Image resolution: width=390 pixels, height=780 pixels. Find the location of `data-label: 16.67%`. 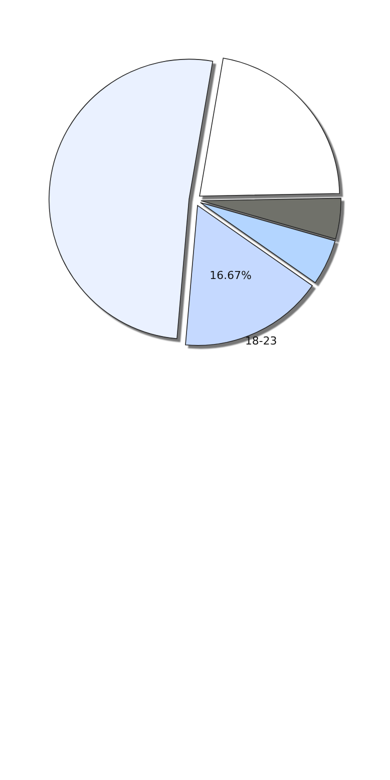

data-label: 16.67% is located at coordinates (231, 275).